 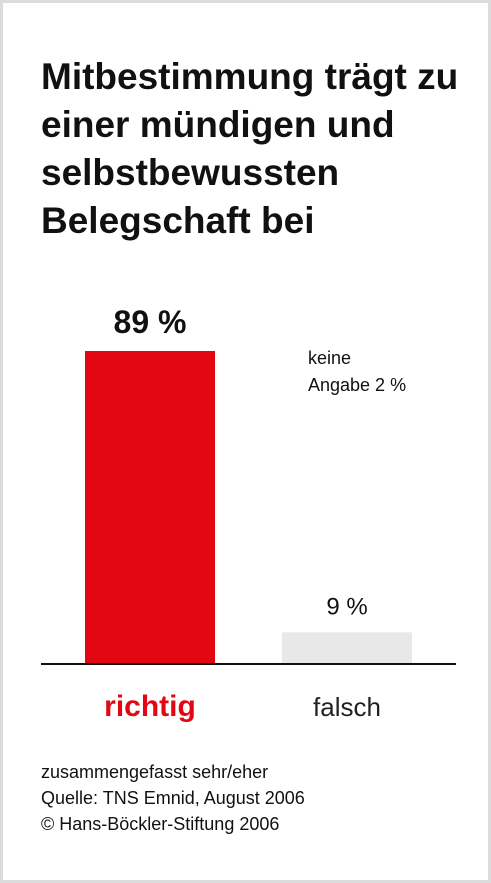 I want to click on value-label-falsch: 9 %, so click(x=346, y=606).